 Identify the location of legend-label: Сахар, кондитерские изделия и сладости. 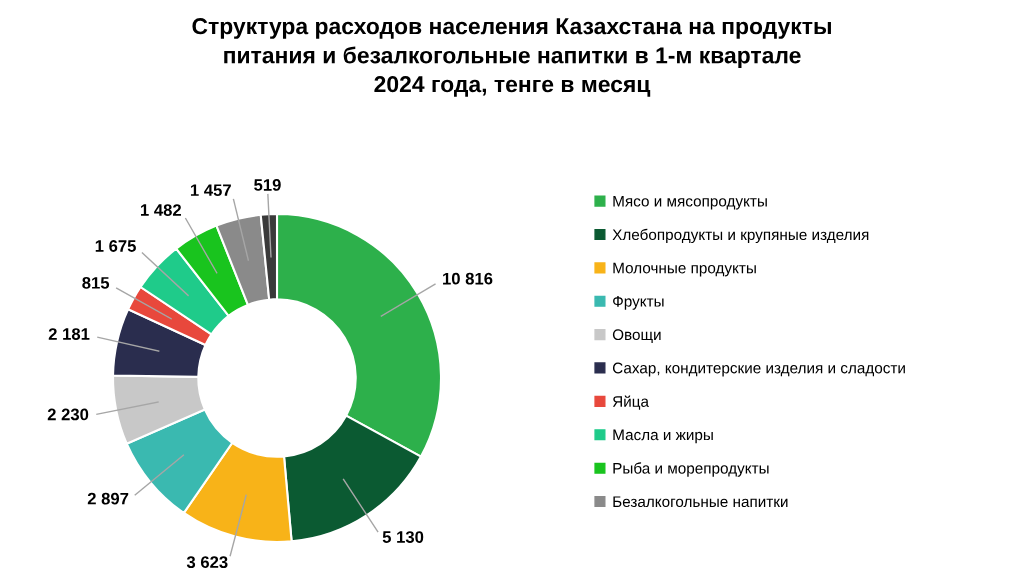
(758, 369).